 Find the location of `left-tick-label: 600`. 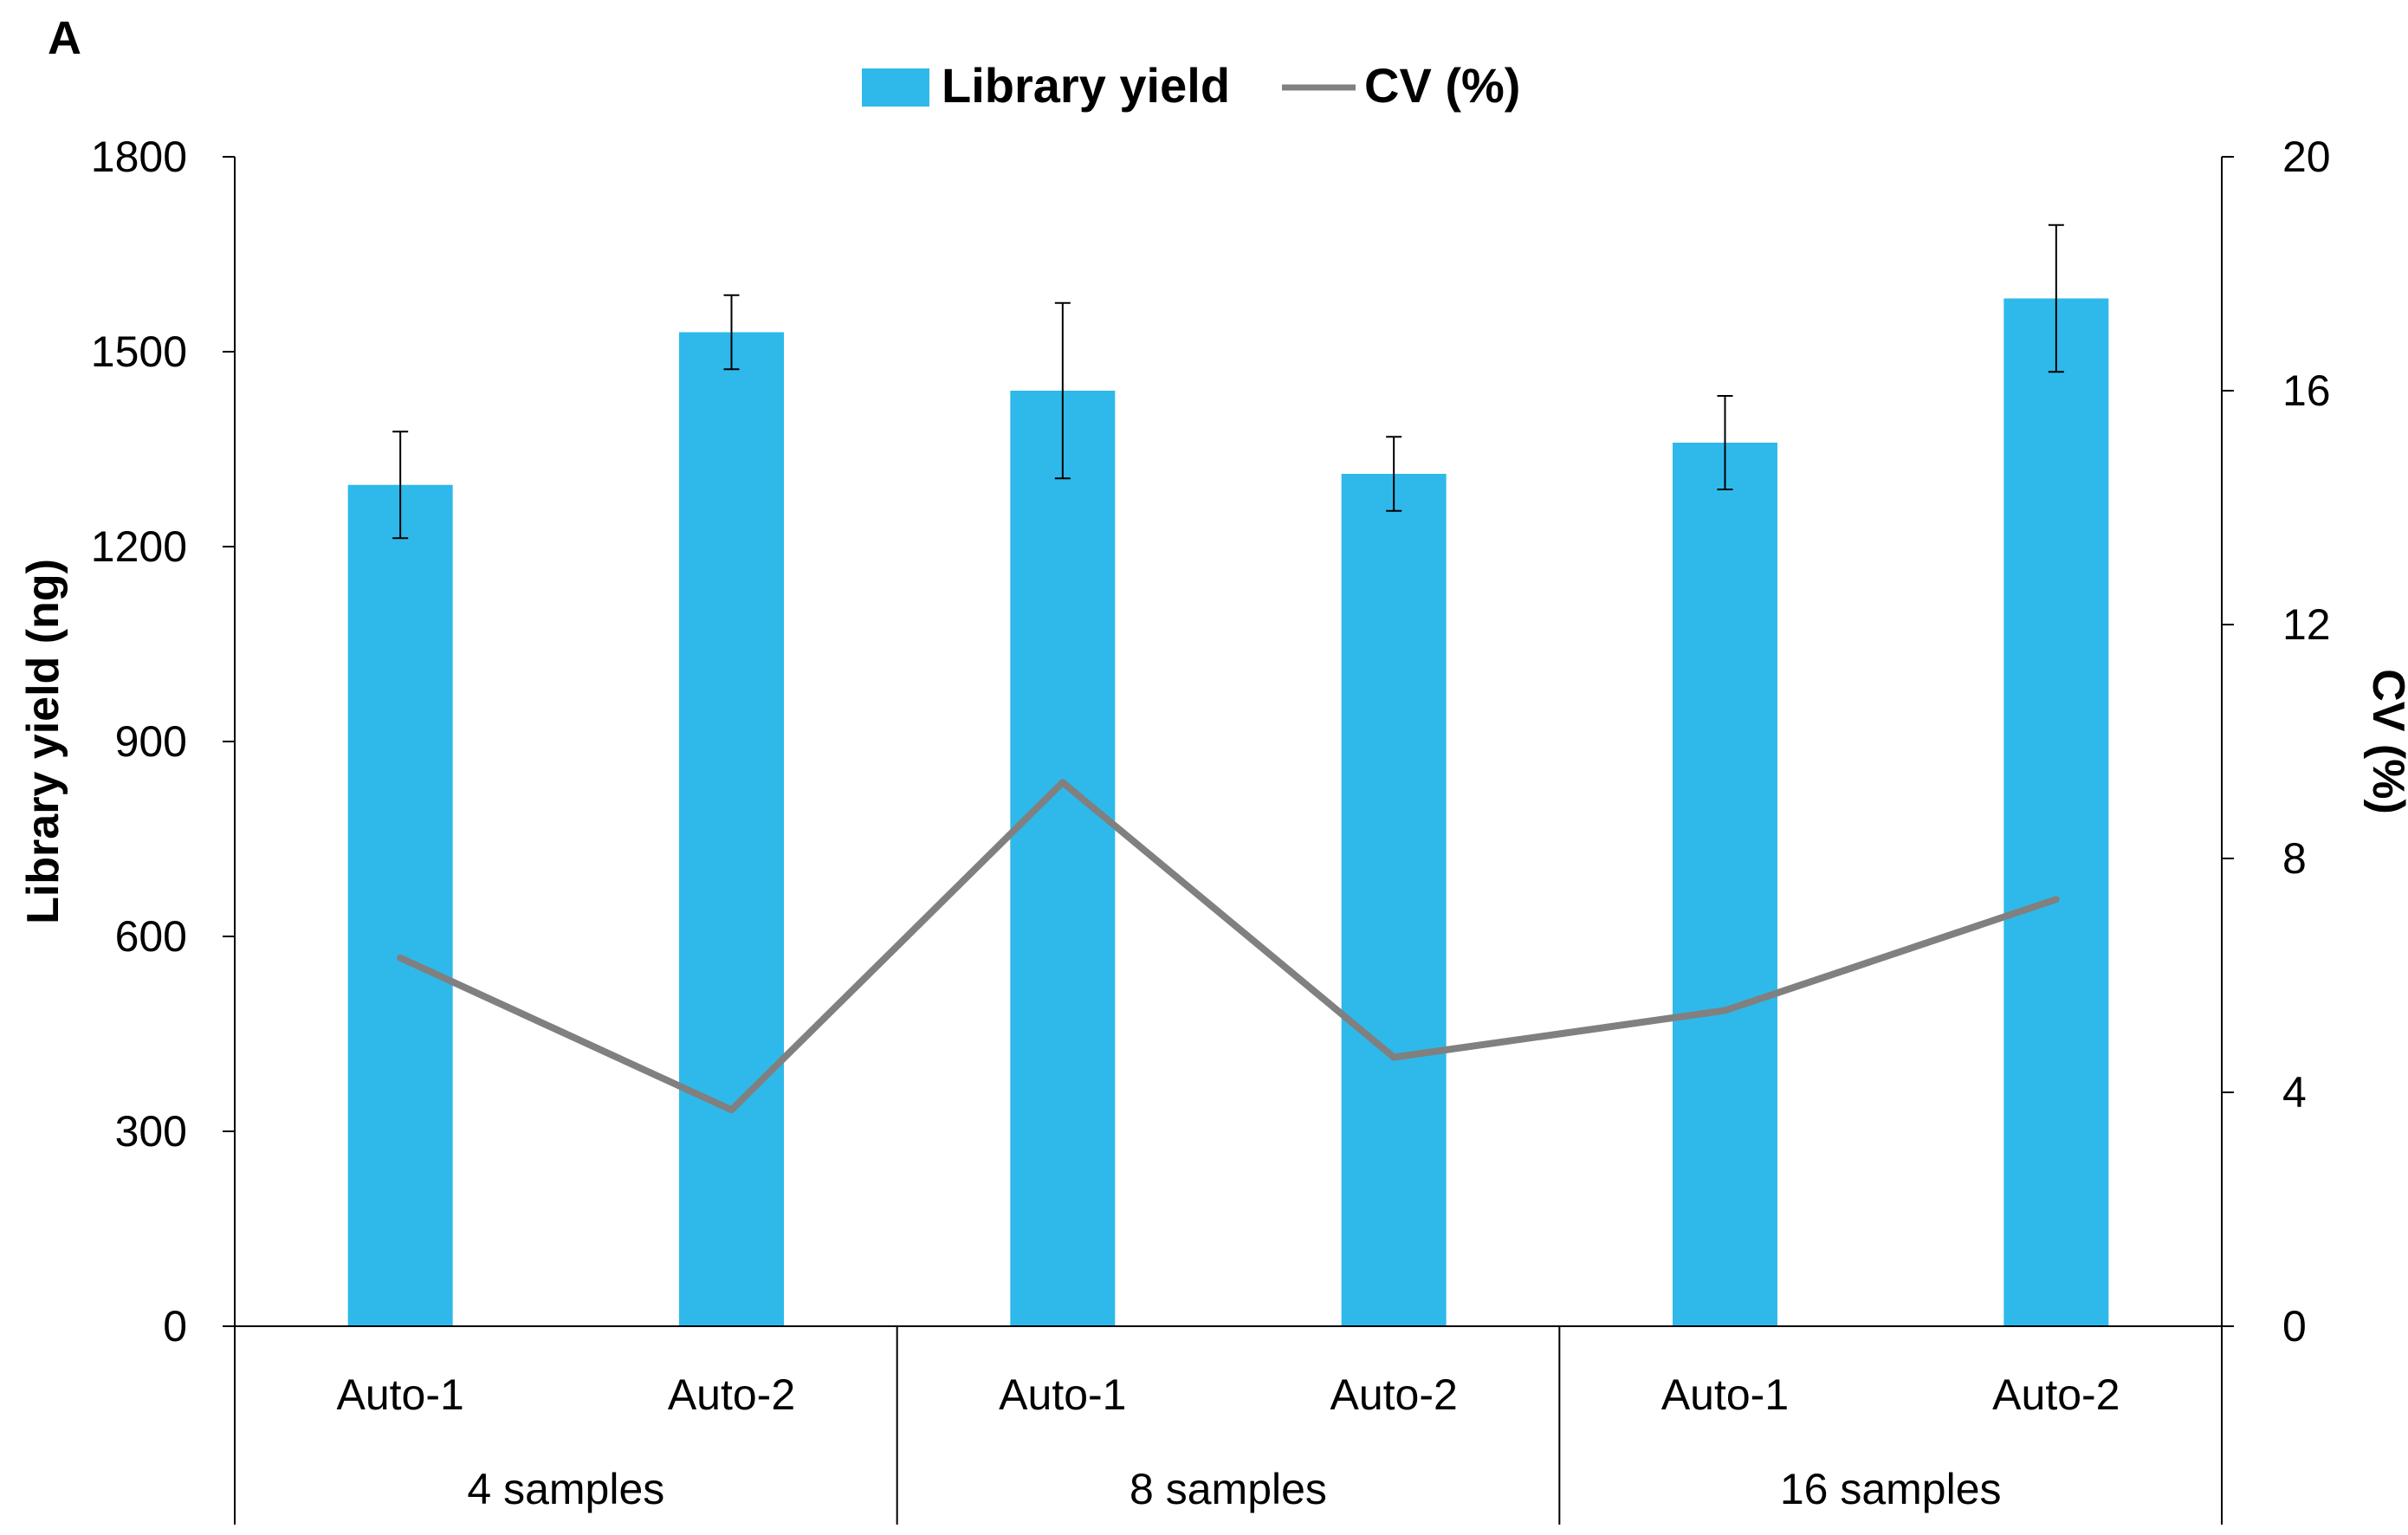

left-tick-label: 600 is located at coordinates (151, 936).